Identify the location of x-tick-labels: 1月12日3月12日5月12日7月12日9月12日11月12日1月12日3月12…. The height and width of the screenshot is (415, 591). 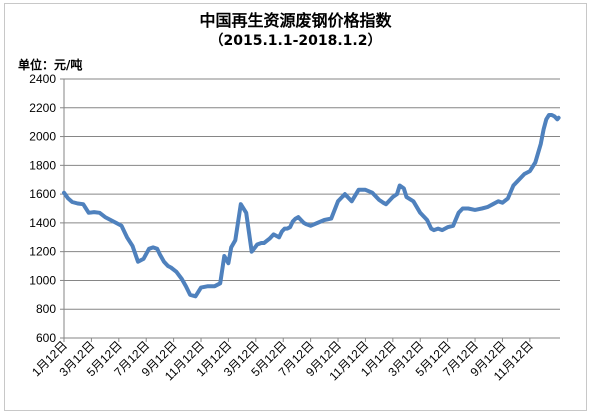
(282, 360).